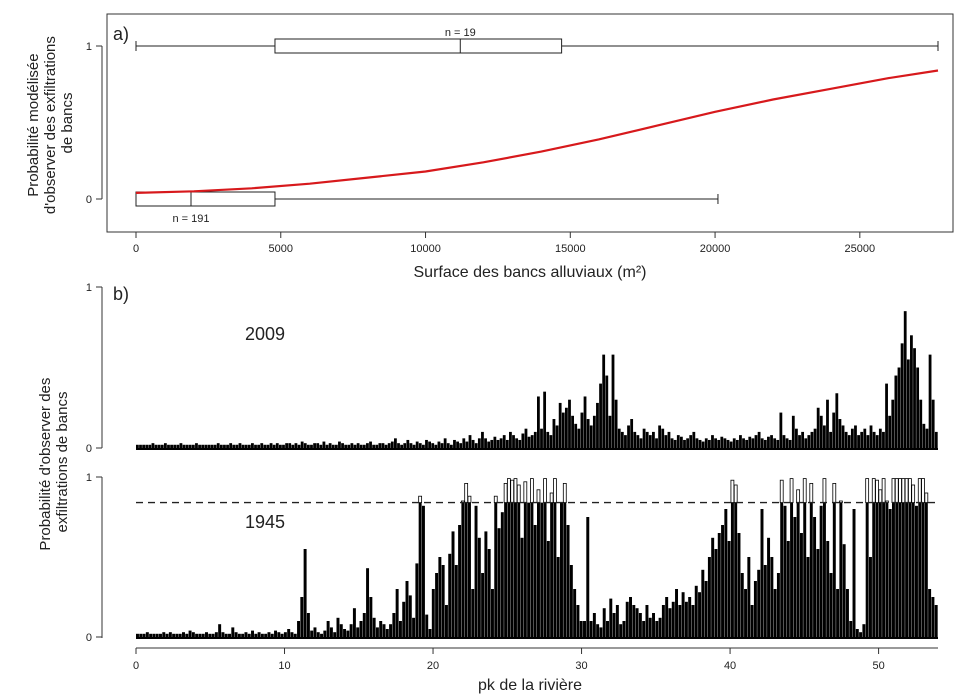 The width and height of the screenshot is (960, 698). What do you see at coordinates (581, 666) in the screenshot?
I see `x-tick-label: 30` at bounding box center [581, 666].